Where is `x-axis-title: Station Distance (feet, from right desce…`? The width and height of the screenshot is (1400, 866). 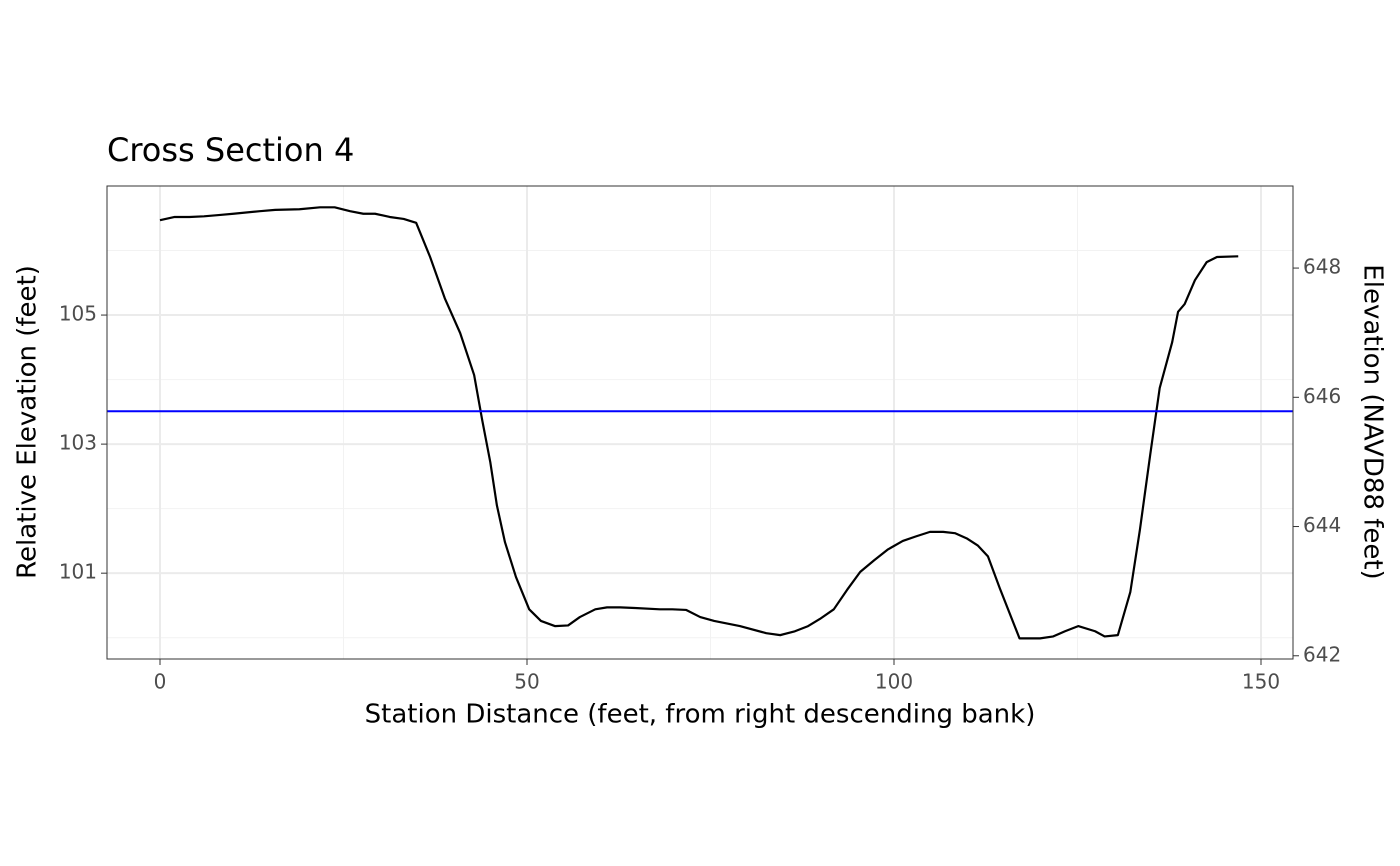 x-axis-title: Station Distance (feet, from right desce… is located at coordinates (700, 715).